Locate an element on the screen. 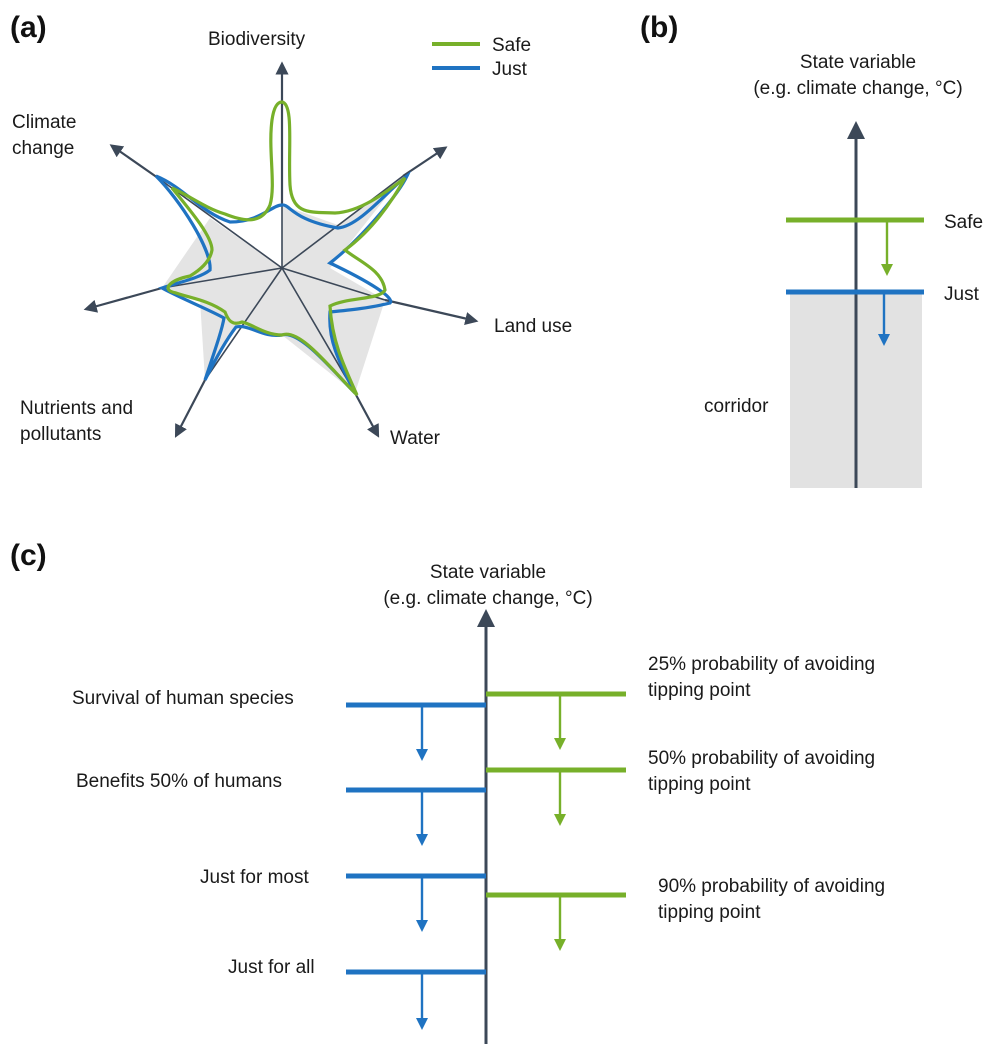 The height and width of the screenshot is (1044, 1005). legend-safe-label: Safe is located at coordinates (511, 45).